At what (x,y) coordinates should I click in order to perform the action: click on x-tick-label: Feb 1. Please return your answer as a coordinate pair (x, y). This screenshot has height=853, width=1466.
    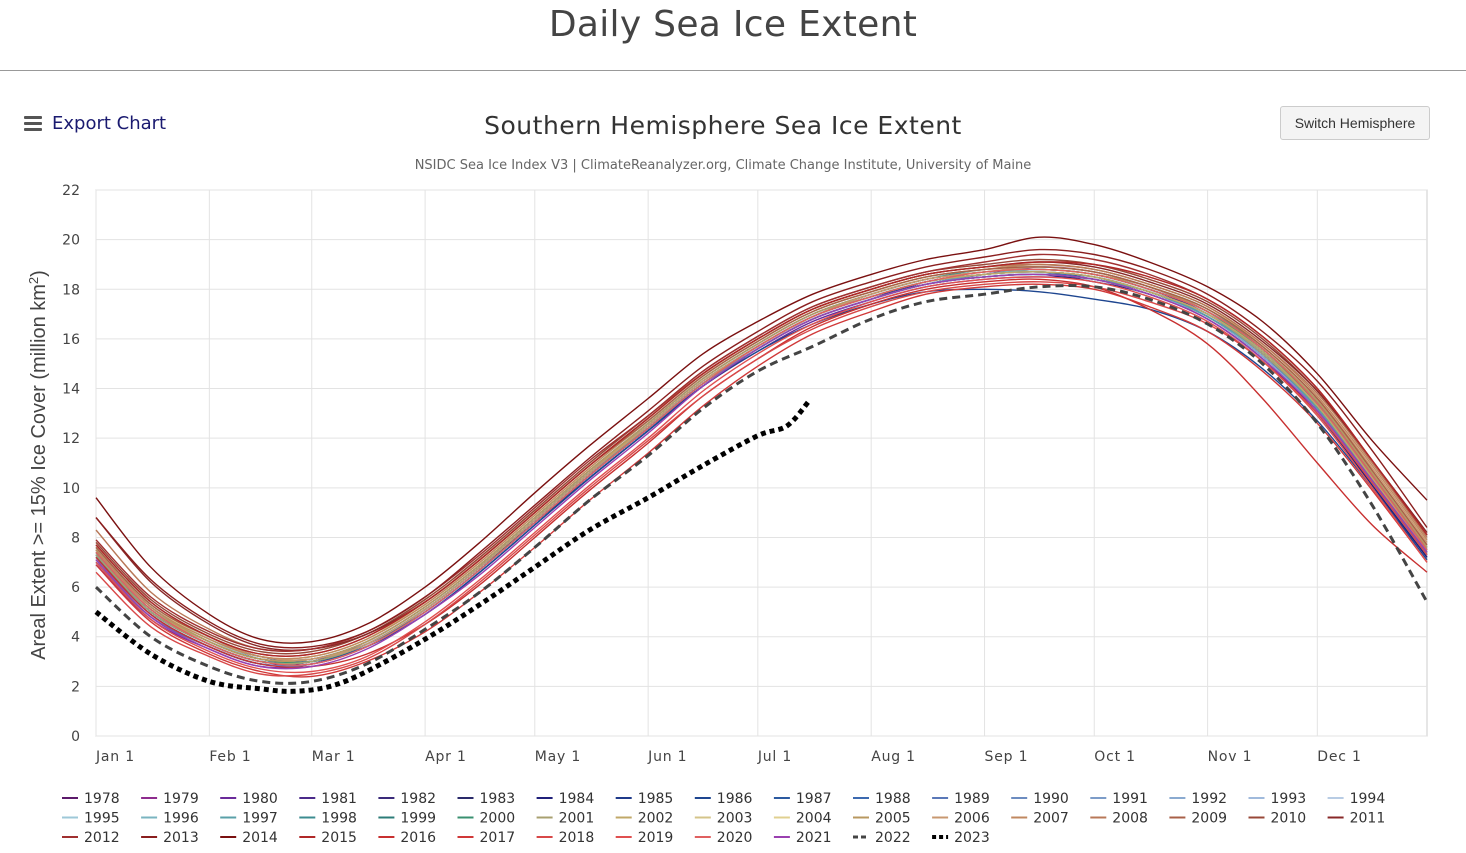
    Looking at the image, I should click on (230, 757).